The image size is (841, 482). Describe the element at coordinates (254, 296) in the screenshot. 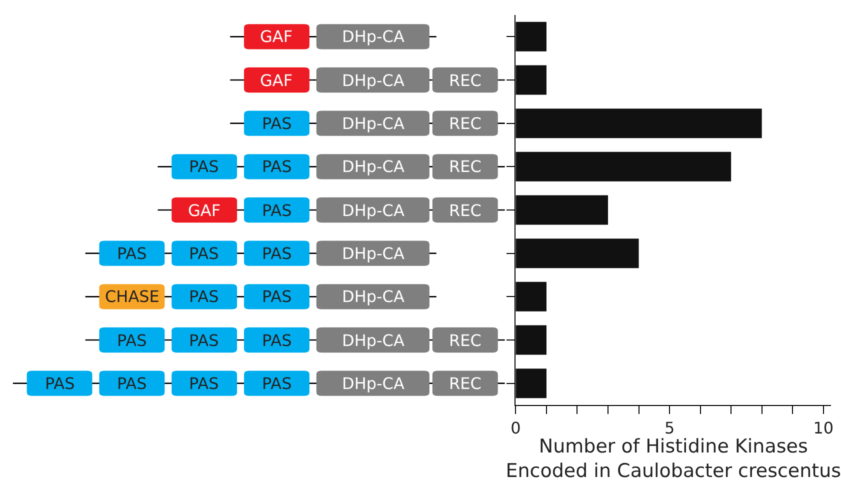

I see `category-label: CHASE PAS PAS DHp-CA` at that location.